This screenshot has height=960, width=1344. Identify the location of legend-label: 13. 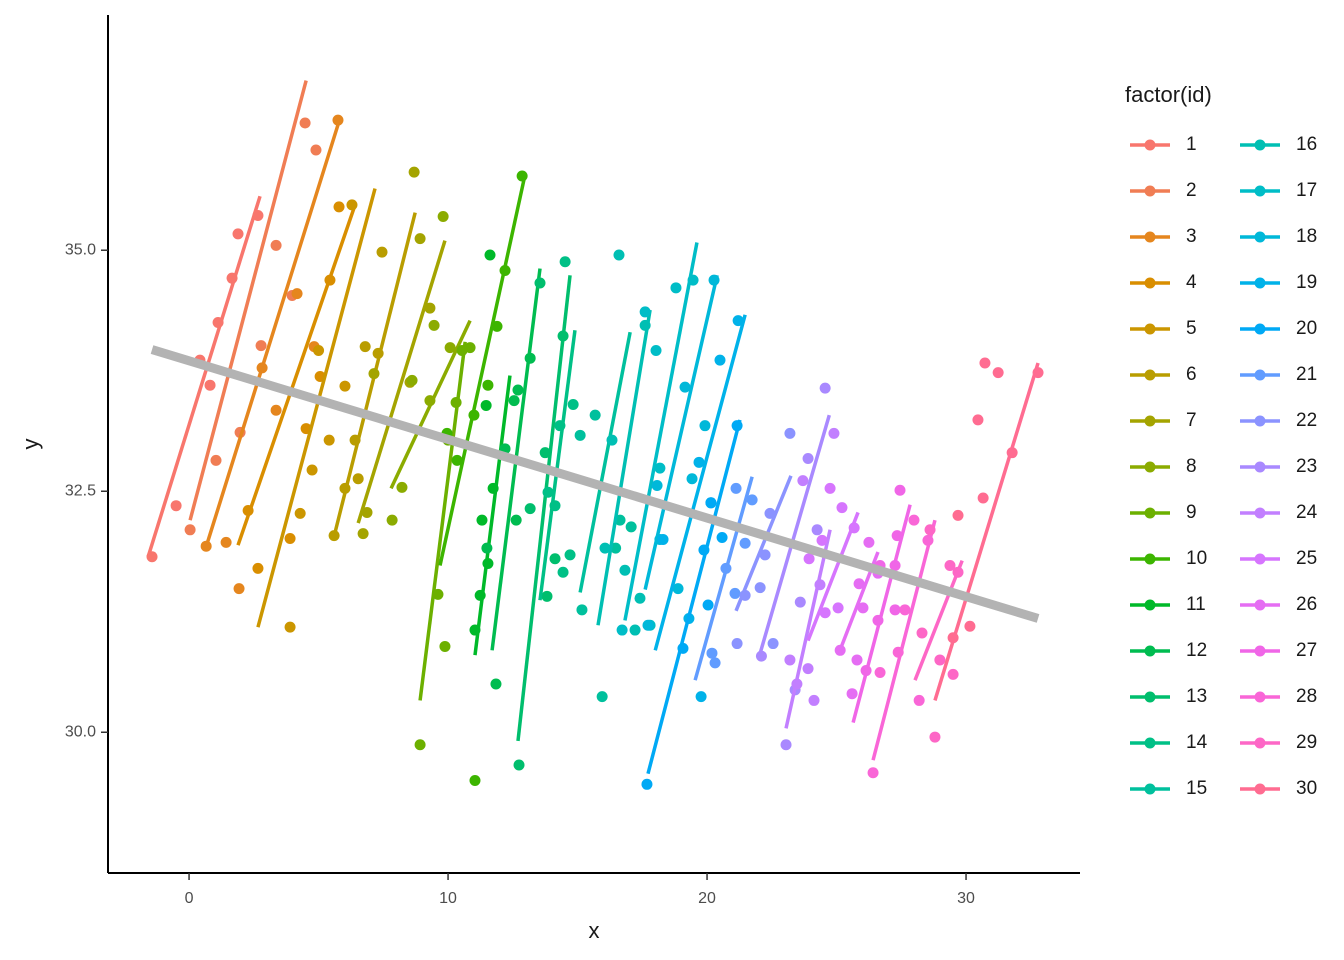
(1196, 696).